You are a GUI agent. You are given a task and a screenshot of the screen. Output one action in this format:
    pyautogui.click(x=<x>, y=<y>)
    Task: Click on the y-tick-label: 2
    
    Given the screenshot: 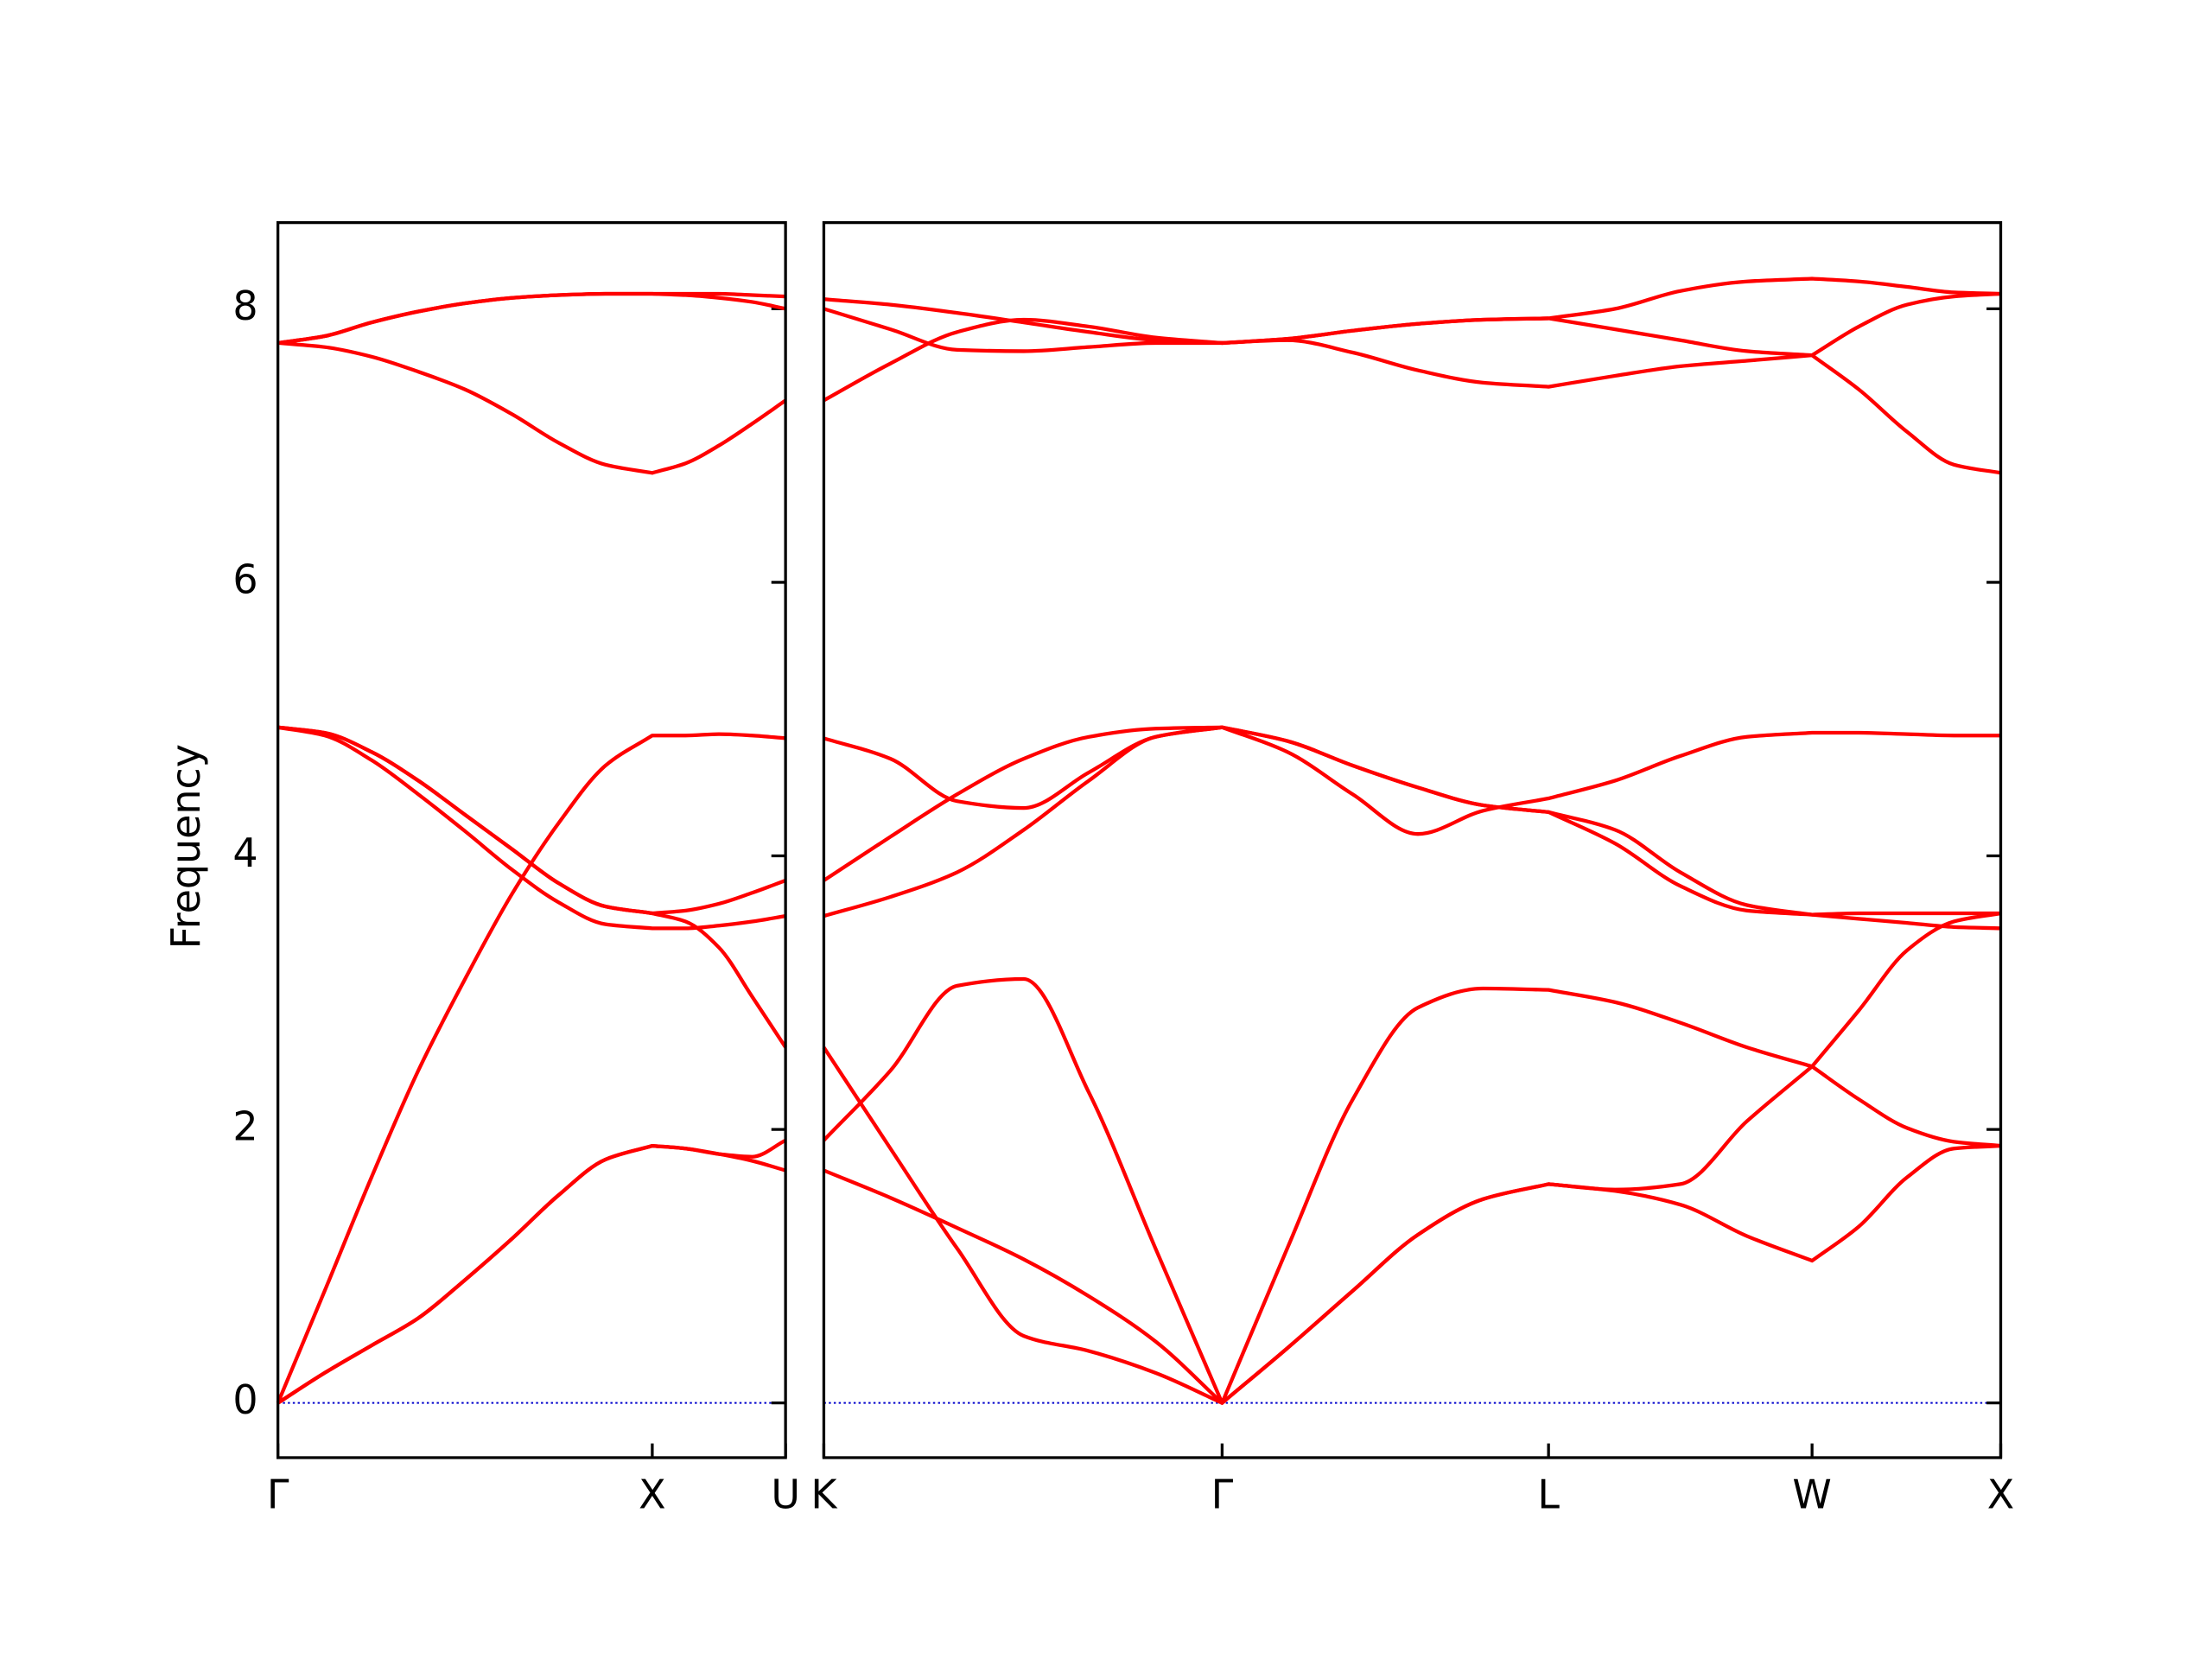 What is the action you would take?
    pyautogui.click(x=244, y=1126)
    